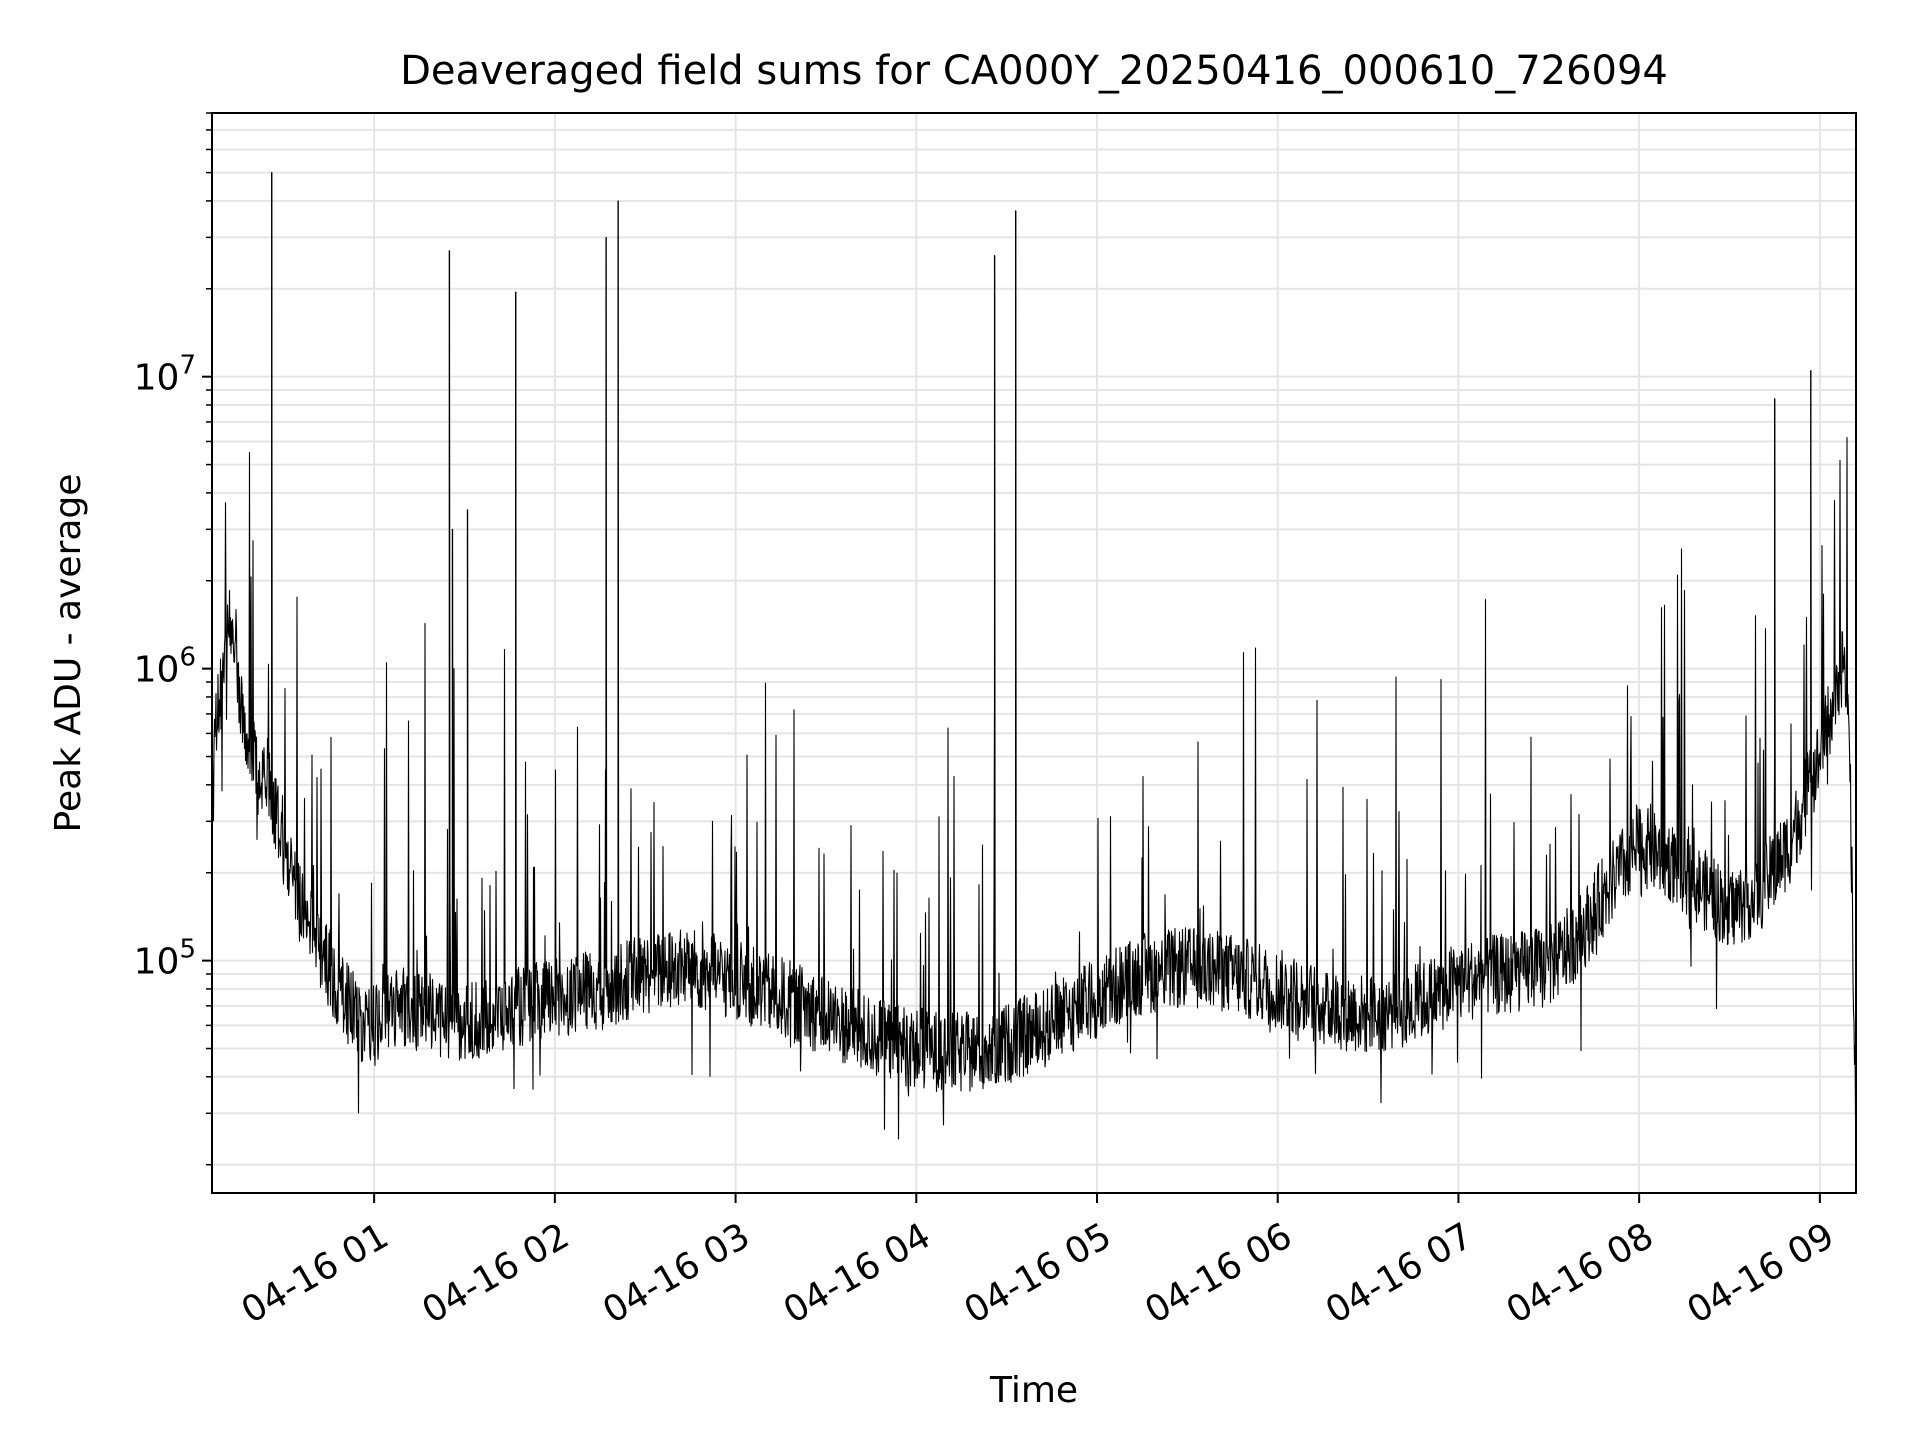 Image resolution: width=1920 pixels, height=1440 pixels. I want to click on y-tick-label: 10⁷, so click(165, 375).